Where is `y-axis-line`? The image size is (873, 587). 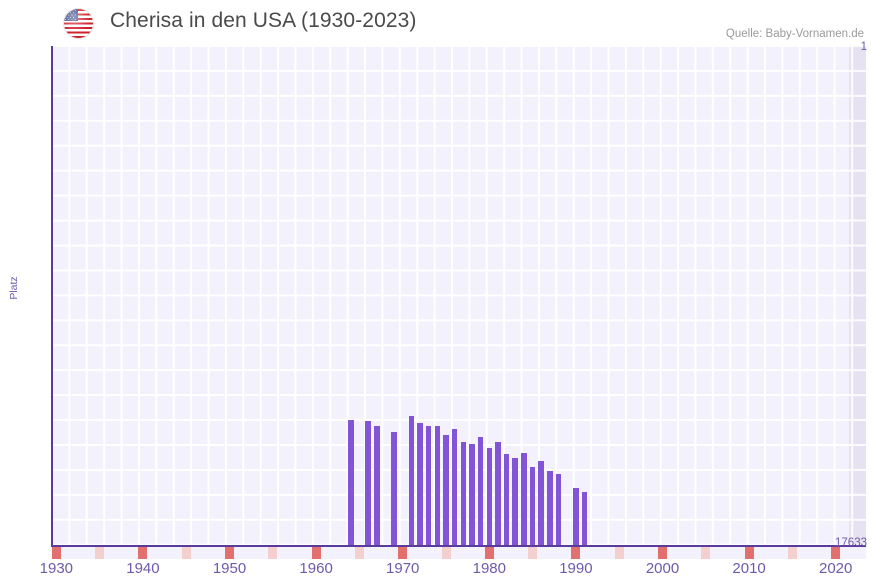
y-axis-line is located at coordinates (52, 296).